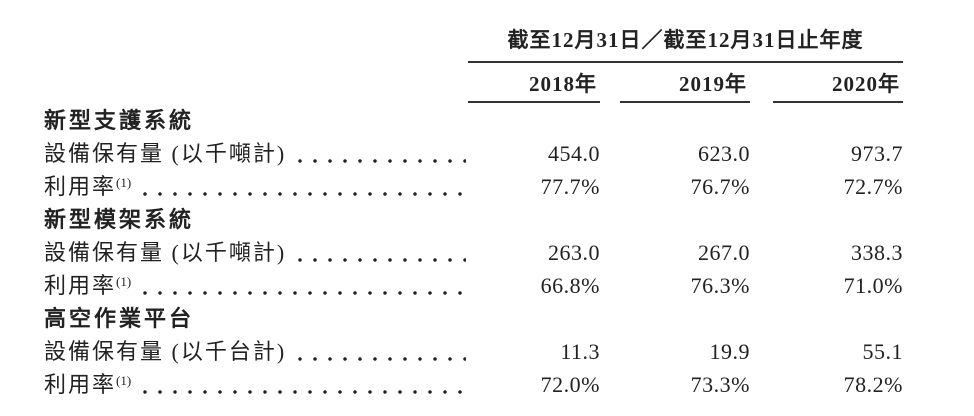 The width and height of the screenshot is (974, 416). What do you see at coordinates (724, 252) in the screenshot?
I see `value-cell: 267.0` at bounding box center [724, 252].